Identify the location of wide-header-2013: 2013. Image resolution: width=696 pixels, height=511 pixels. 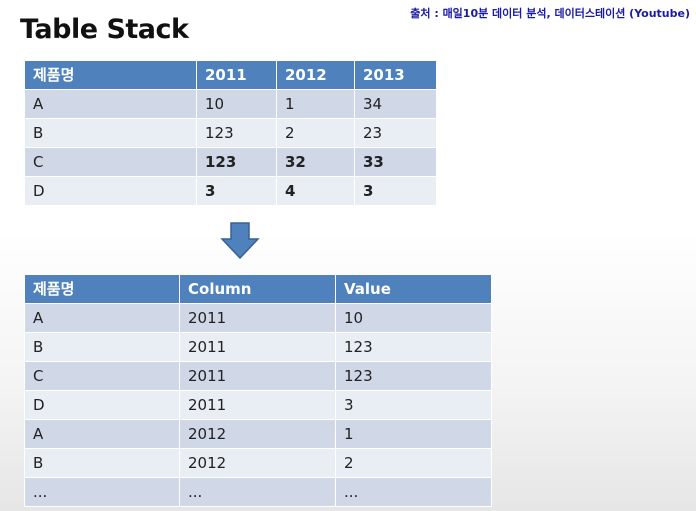
(395, 75).